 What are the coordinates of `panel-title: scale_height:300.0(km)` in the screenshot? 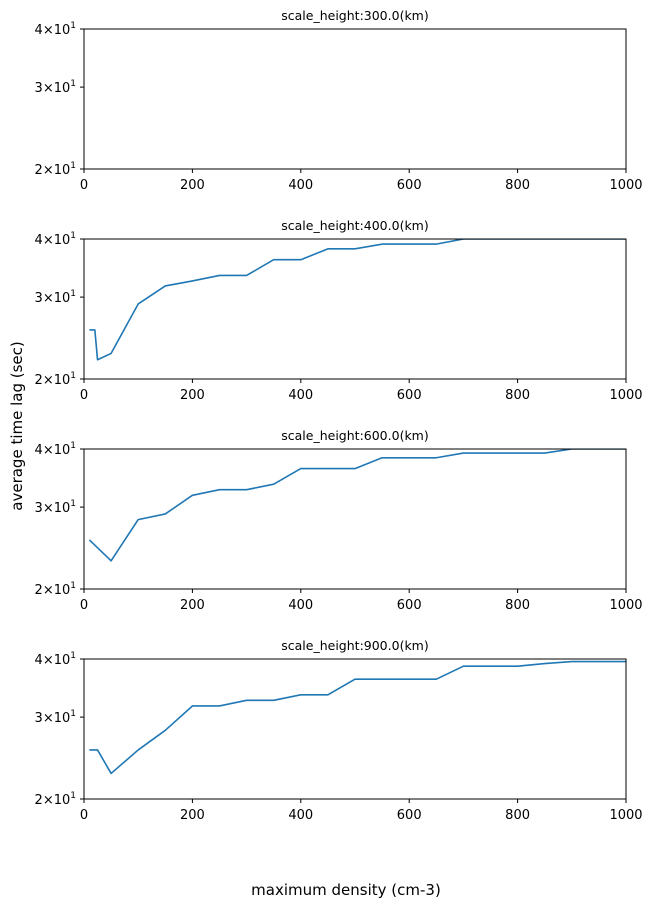 It's located at (354, 15).